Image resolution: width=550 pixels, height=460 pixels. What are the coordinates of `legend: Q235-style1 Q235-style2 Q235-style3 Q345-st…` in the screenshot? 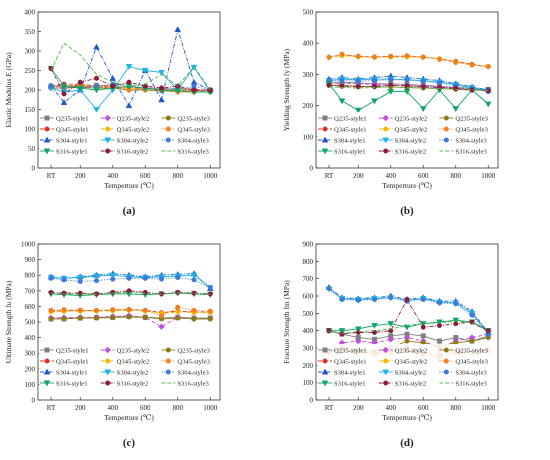 It's located at (407, 135).